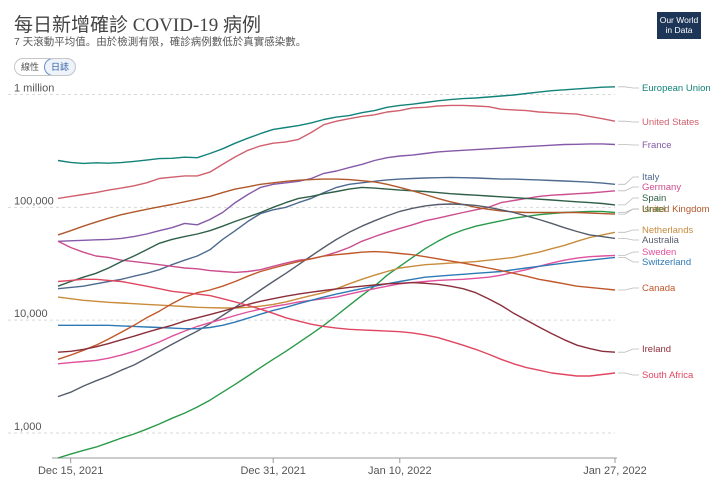  Describe the element at coordinates (628, 211) in the screenshot. I see `series-leader-united-kingdom` at that location.